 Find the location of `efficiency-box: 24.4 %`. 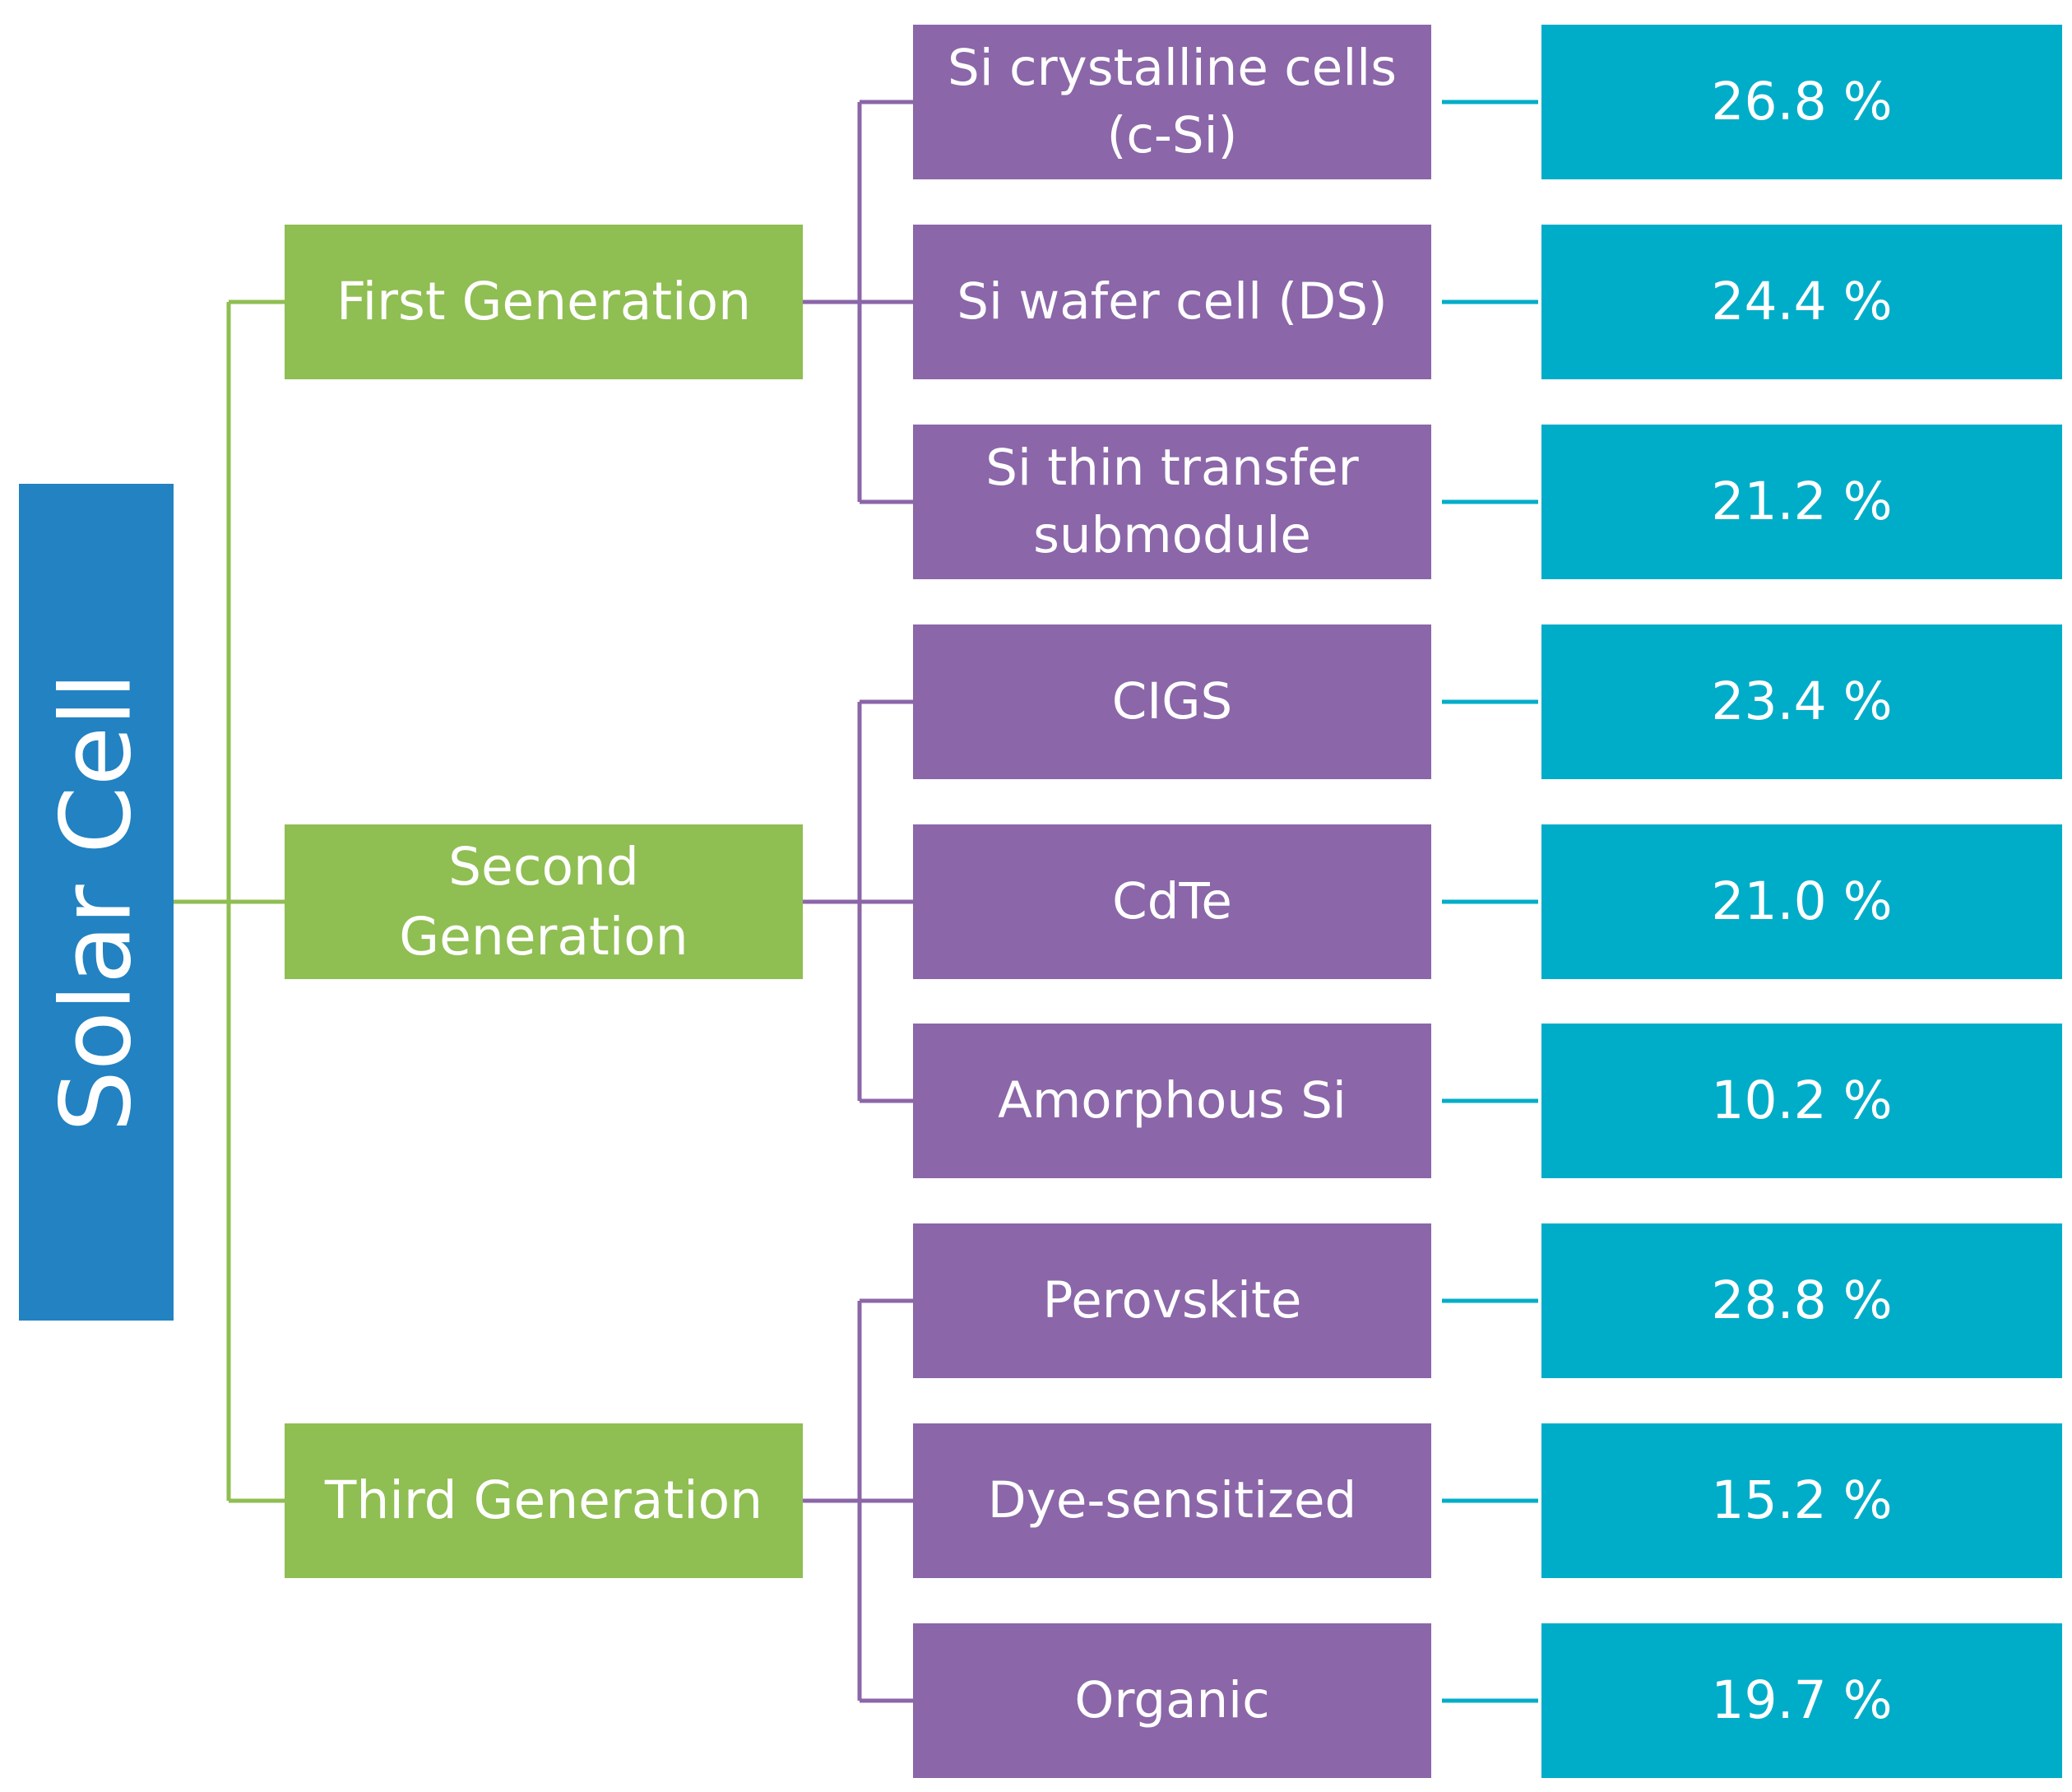

efficiency-box: 24.4 % is located at coordinates (1801, 302).